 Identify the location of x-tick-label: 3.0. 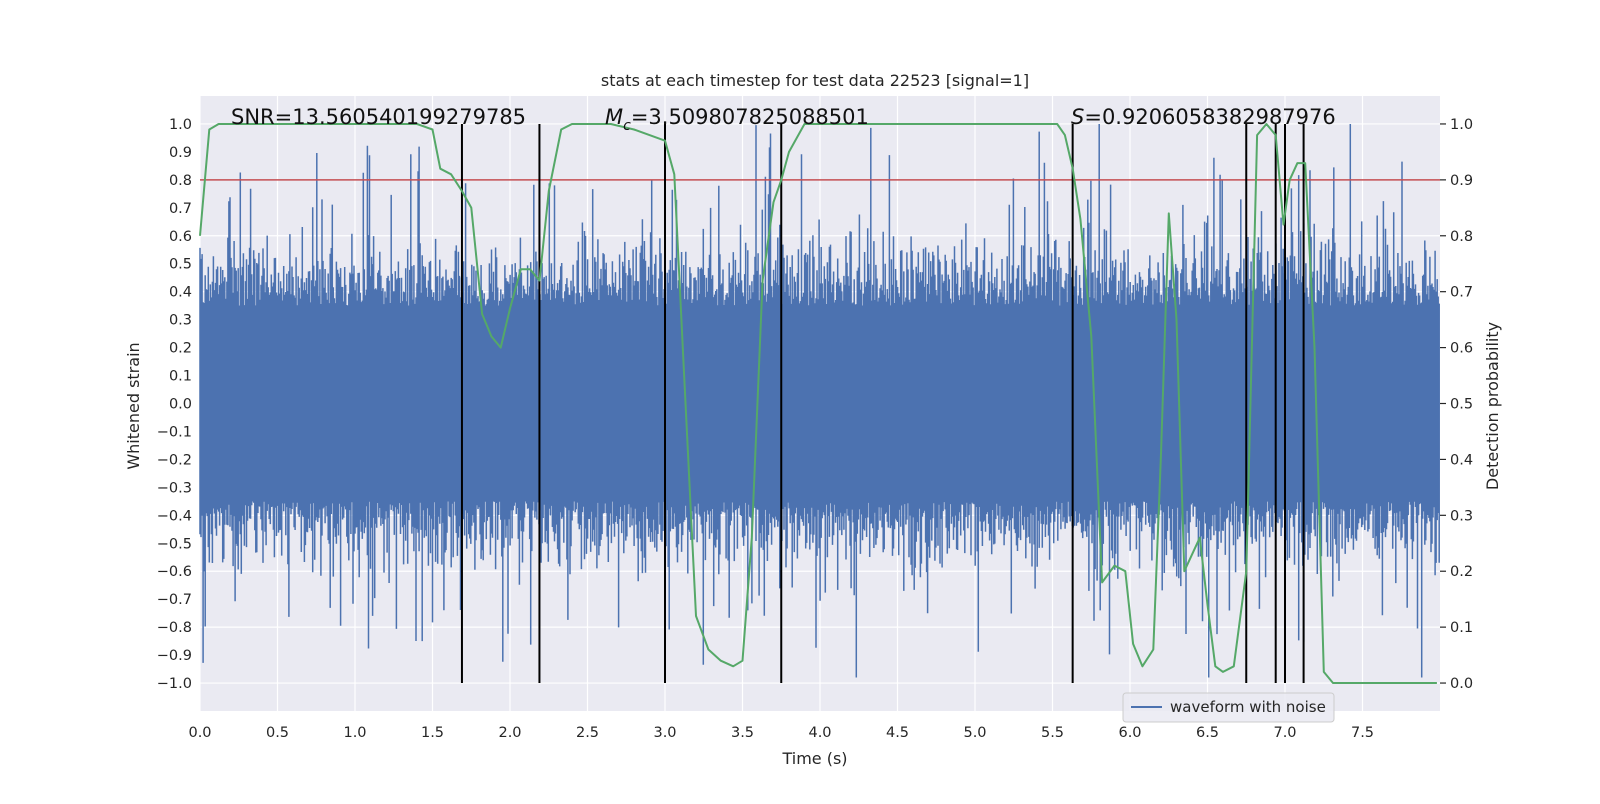
(664, 733).